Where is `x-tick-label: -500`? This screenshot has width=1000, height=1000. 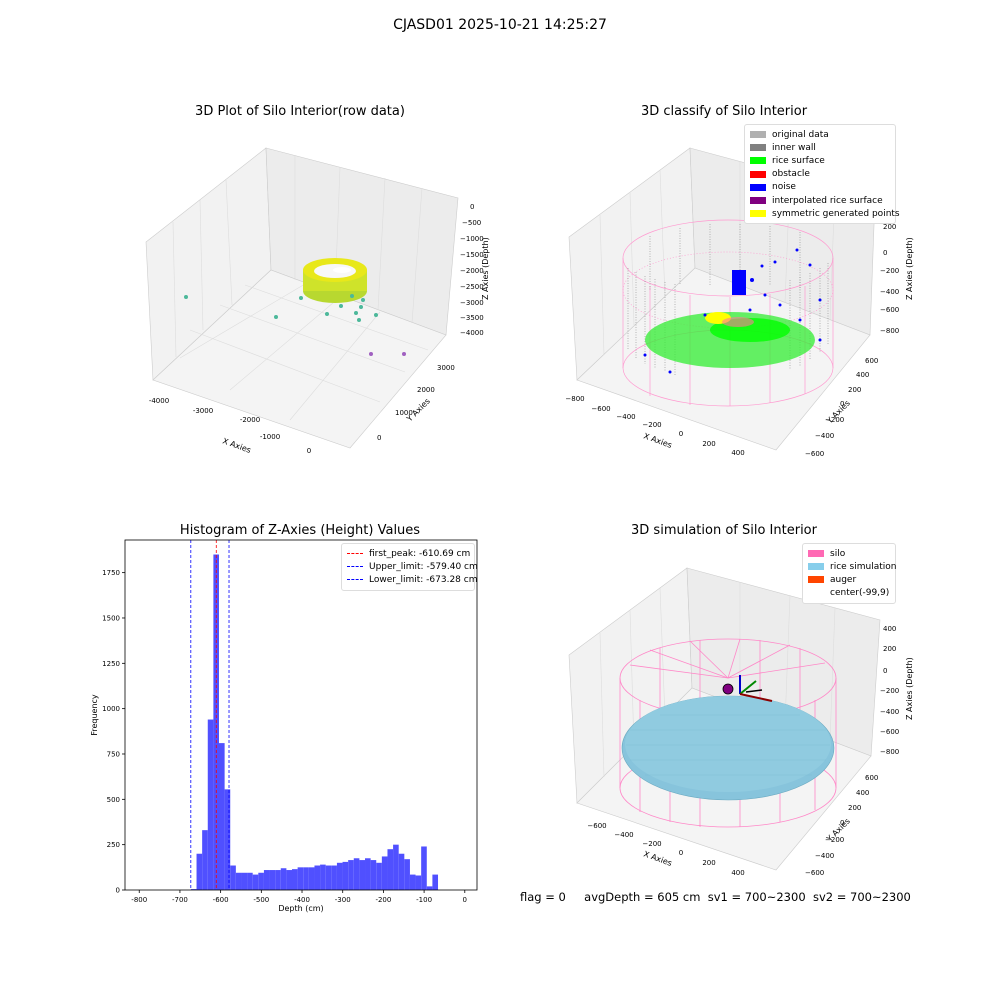
x-tick-label: -500 is located at coordinates (261, 900).